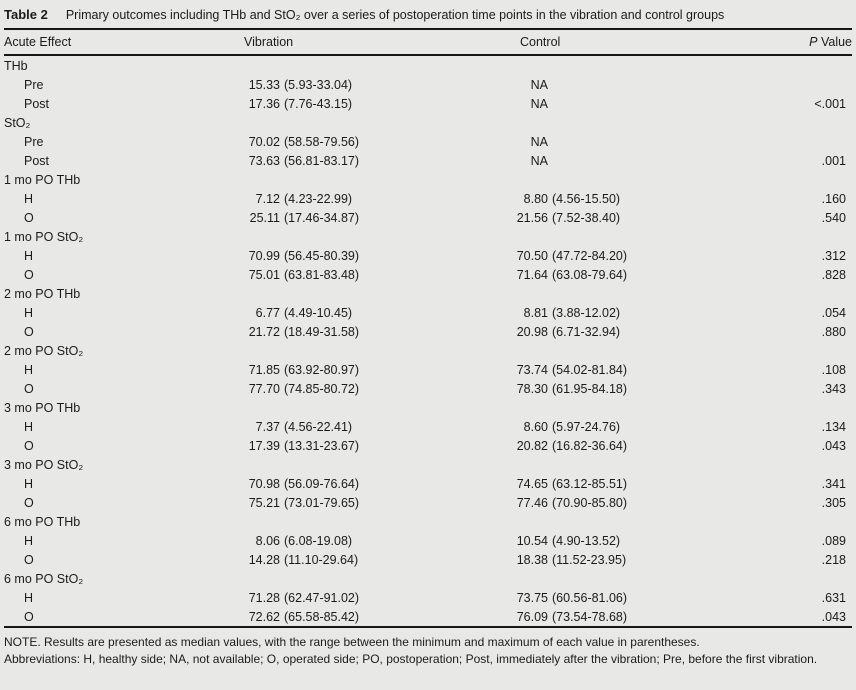 The image size is (856, 690). I want to click on vibration-cell: 73.63 (56.81-83.17), so click(378, 160).